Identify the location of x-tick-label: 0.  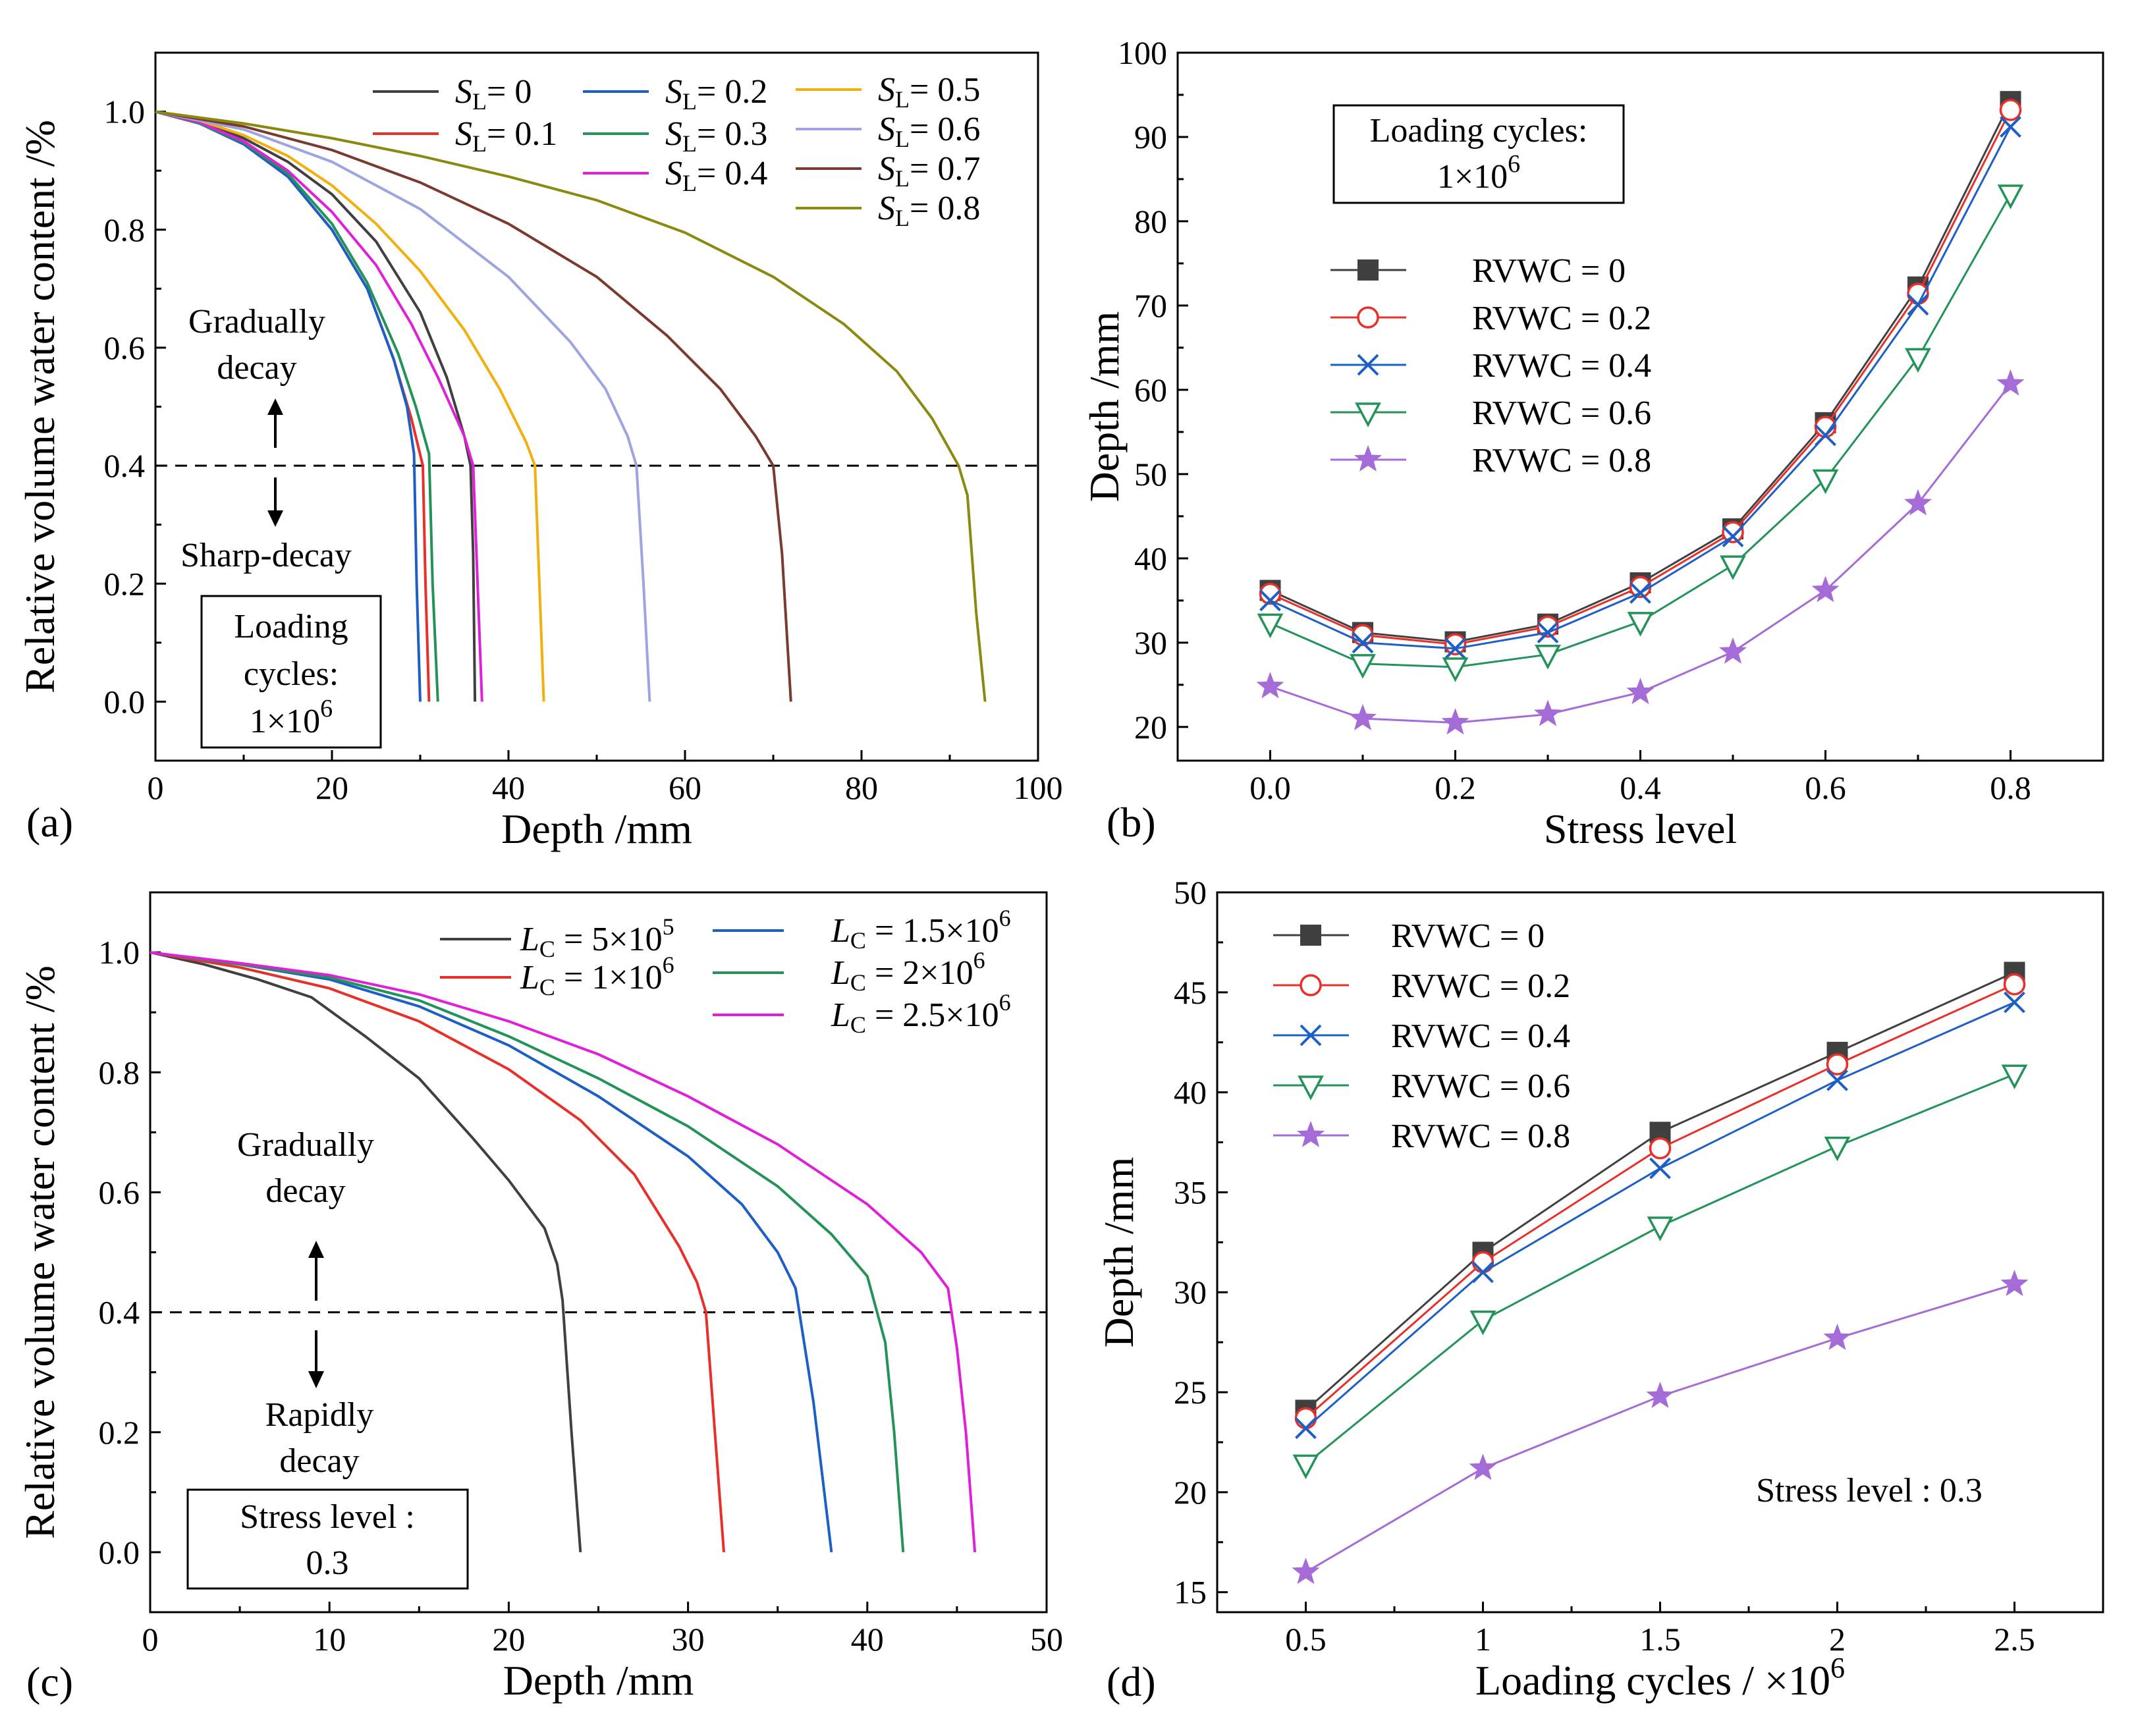
(151, 1639).